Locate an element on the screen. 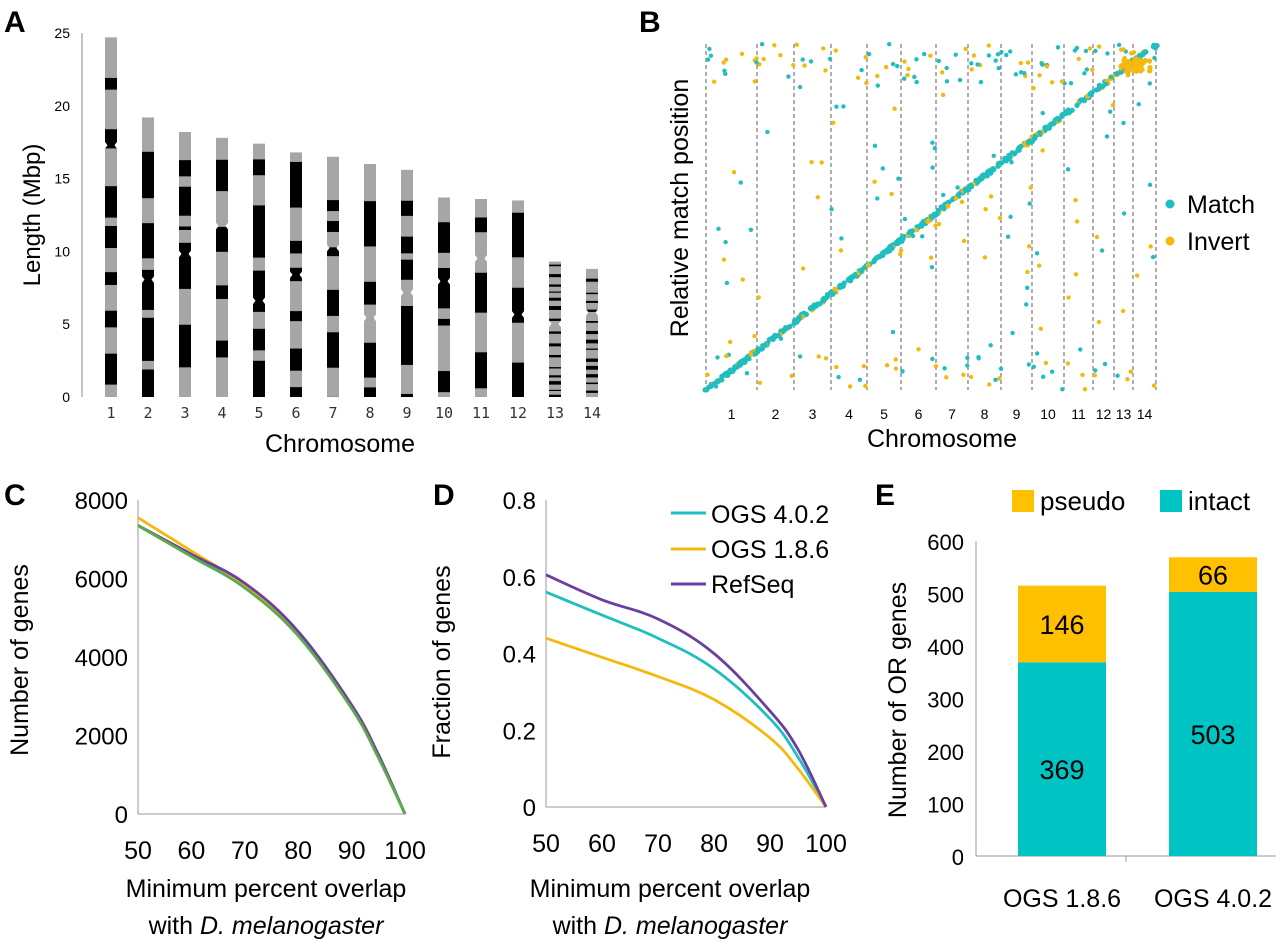  x-tick-label: 100 is located at coordinates (826, 844).